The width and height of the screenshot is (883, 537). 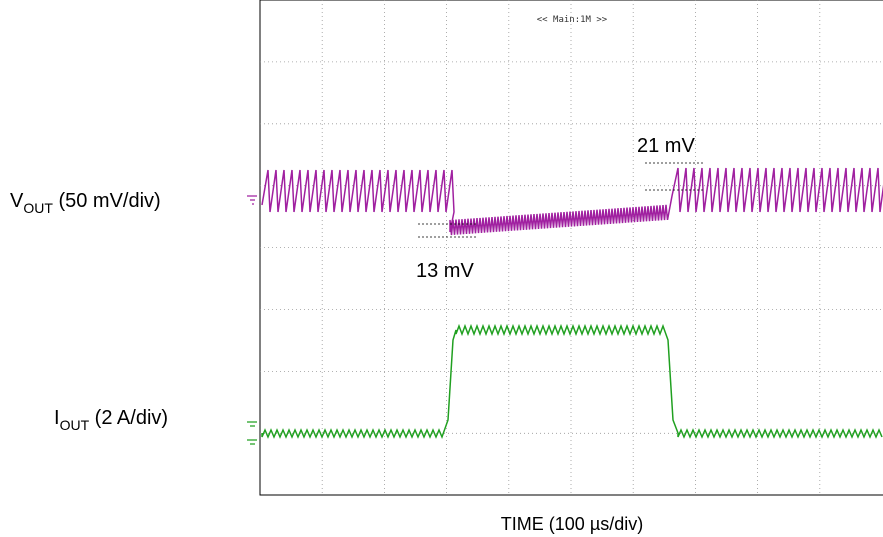 What do you see at coordinates (666, 146) in the screenshot?
I see `annotation: 21 mV` at bounding box center [666, 146].